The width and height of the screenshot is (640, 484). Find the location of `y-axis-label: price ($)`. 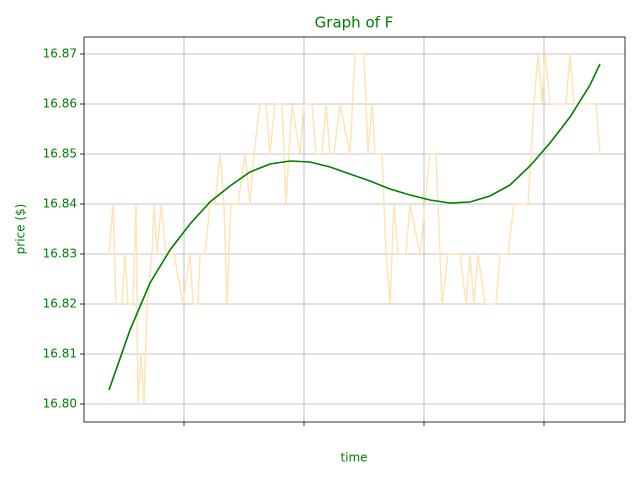

y-axis-label: price ($) is located at coordinates (21, 229).